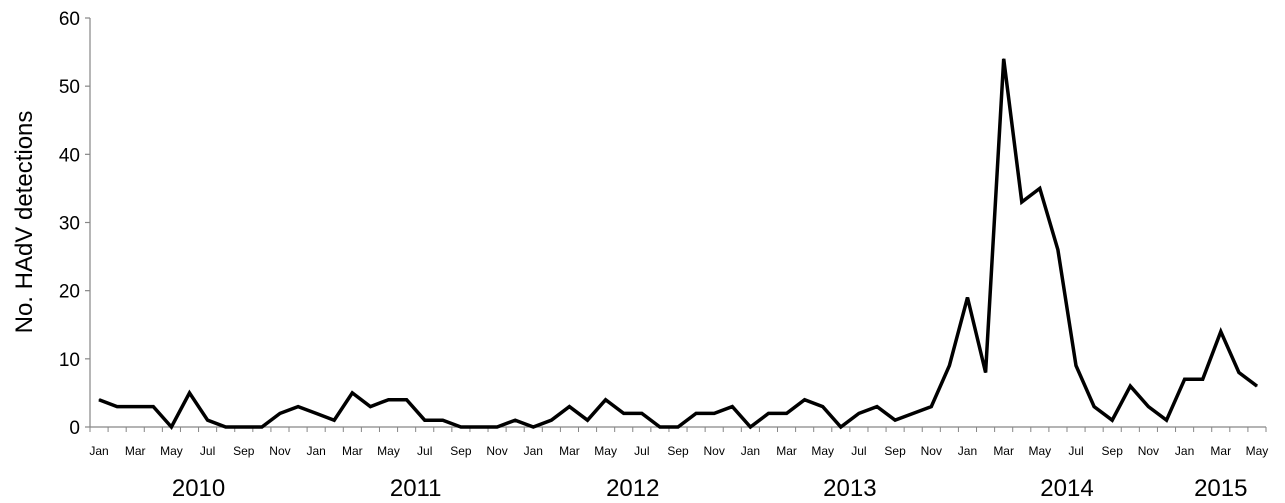  What do you see at coordinates (710, 488) in the screenshot?
I see `year-labels: 2010 2011 2012 2013 2014 2015` at bounding box center [710, 488].